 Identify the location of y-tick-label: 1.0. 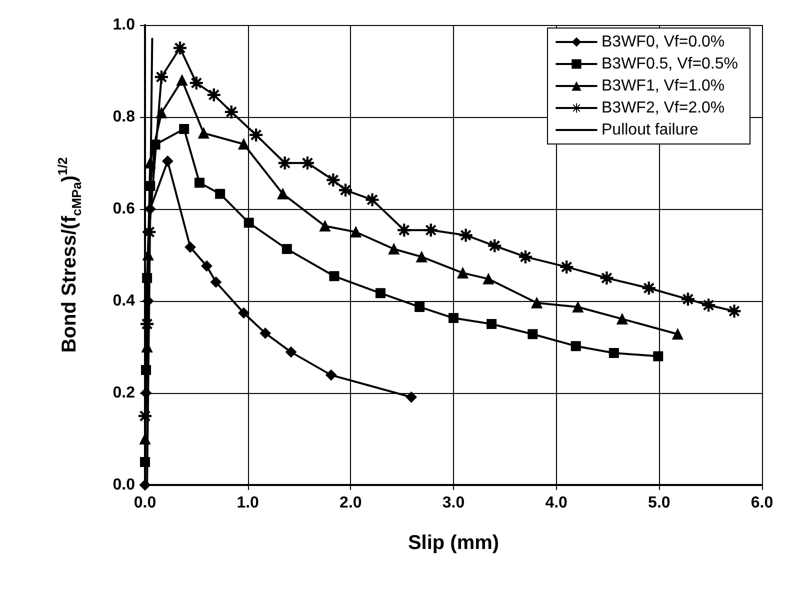
(124, 25).